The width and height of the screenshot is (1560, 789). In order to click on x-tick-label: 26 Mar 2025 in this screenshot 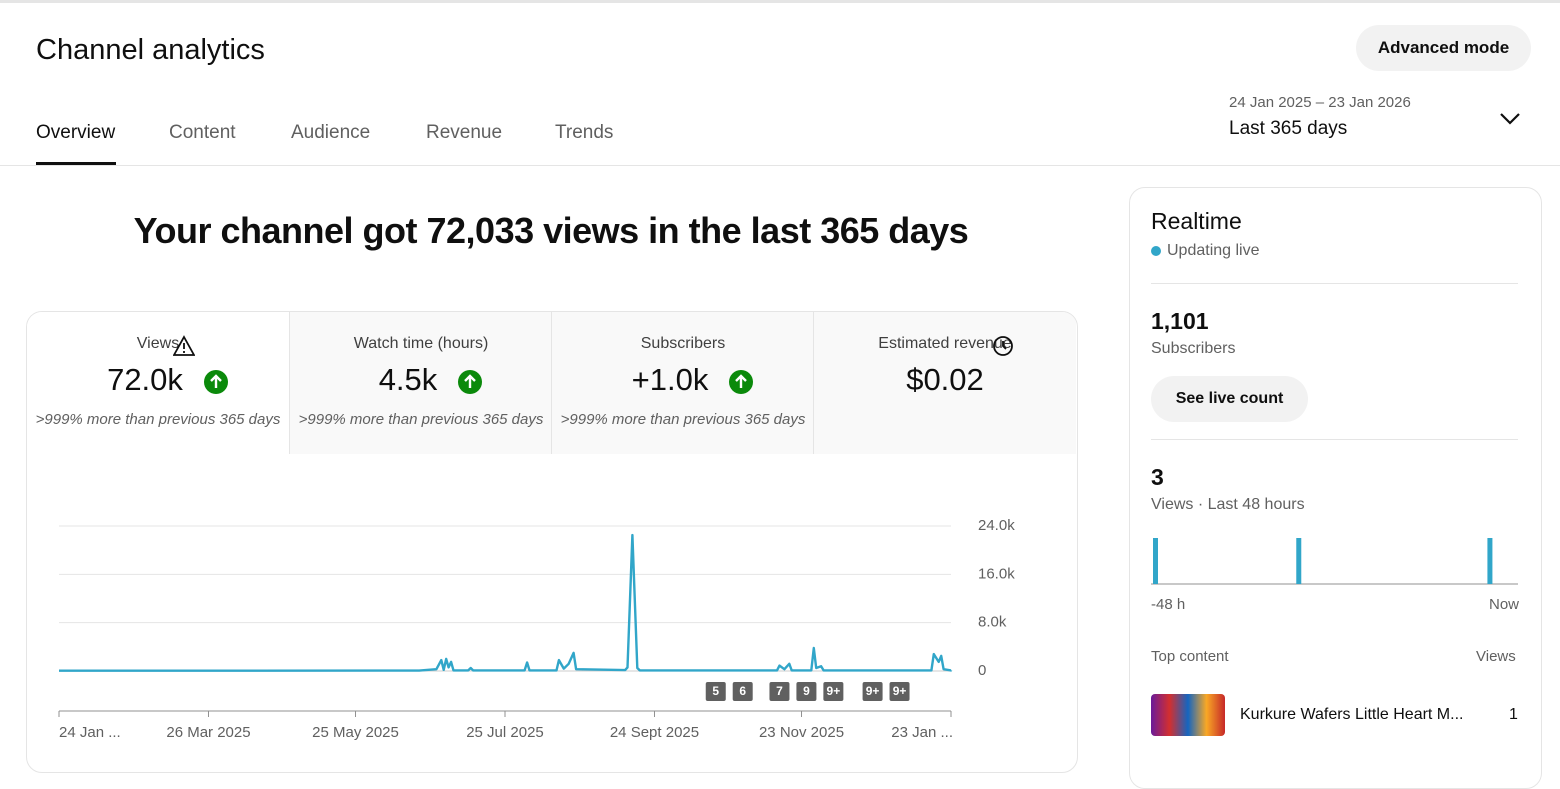, I will do `click(208, 732)`.